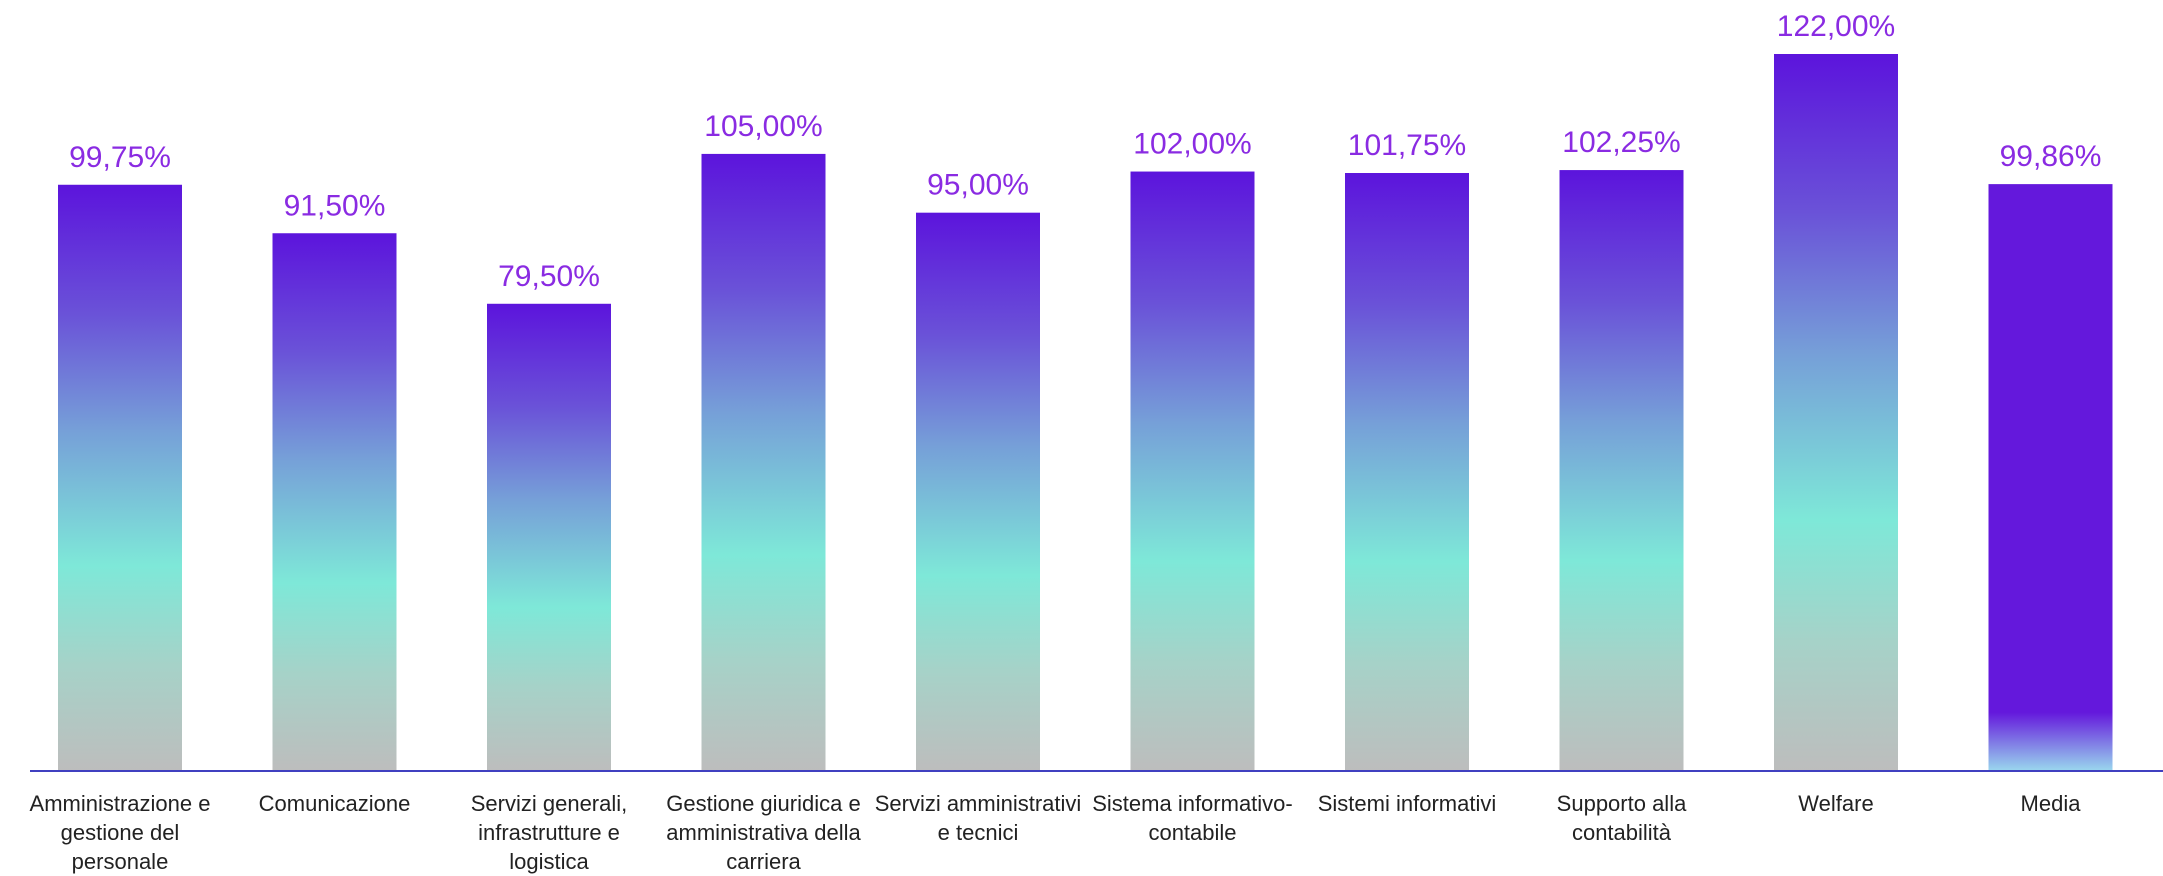 This screenshot has height=876, width=2163. I want to click on value-label-7: 102,25%, so click(1621, 142).